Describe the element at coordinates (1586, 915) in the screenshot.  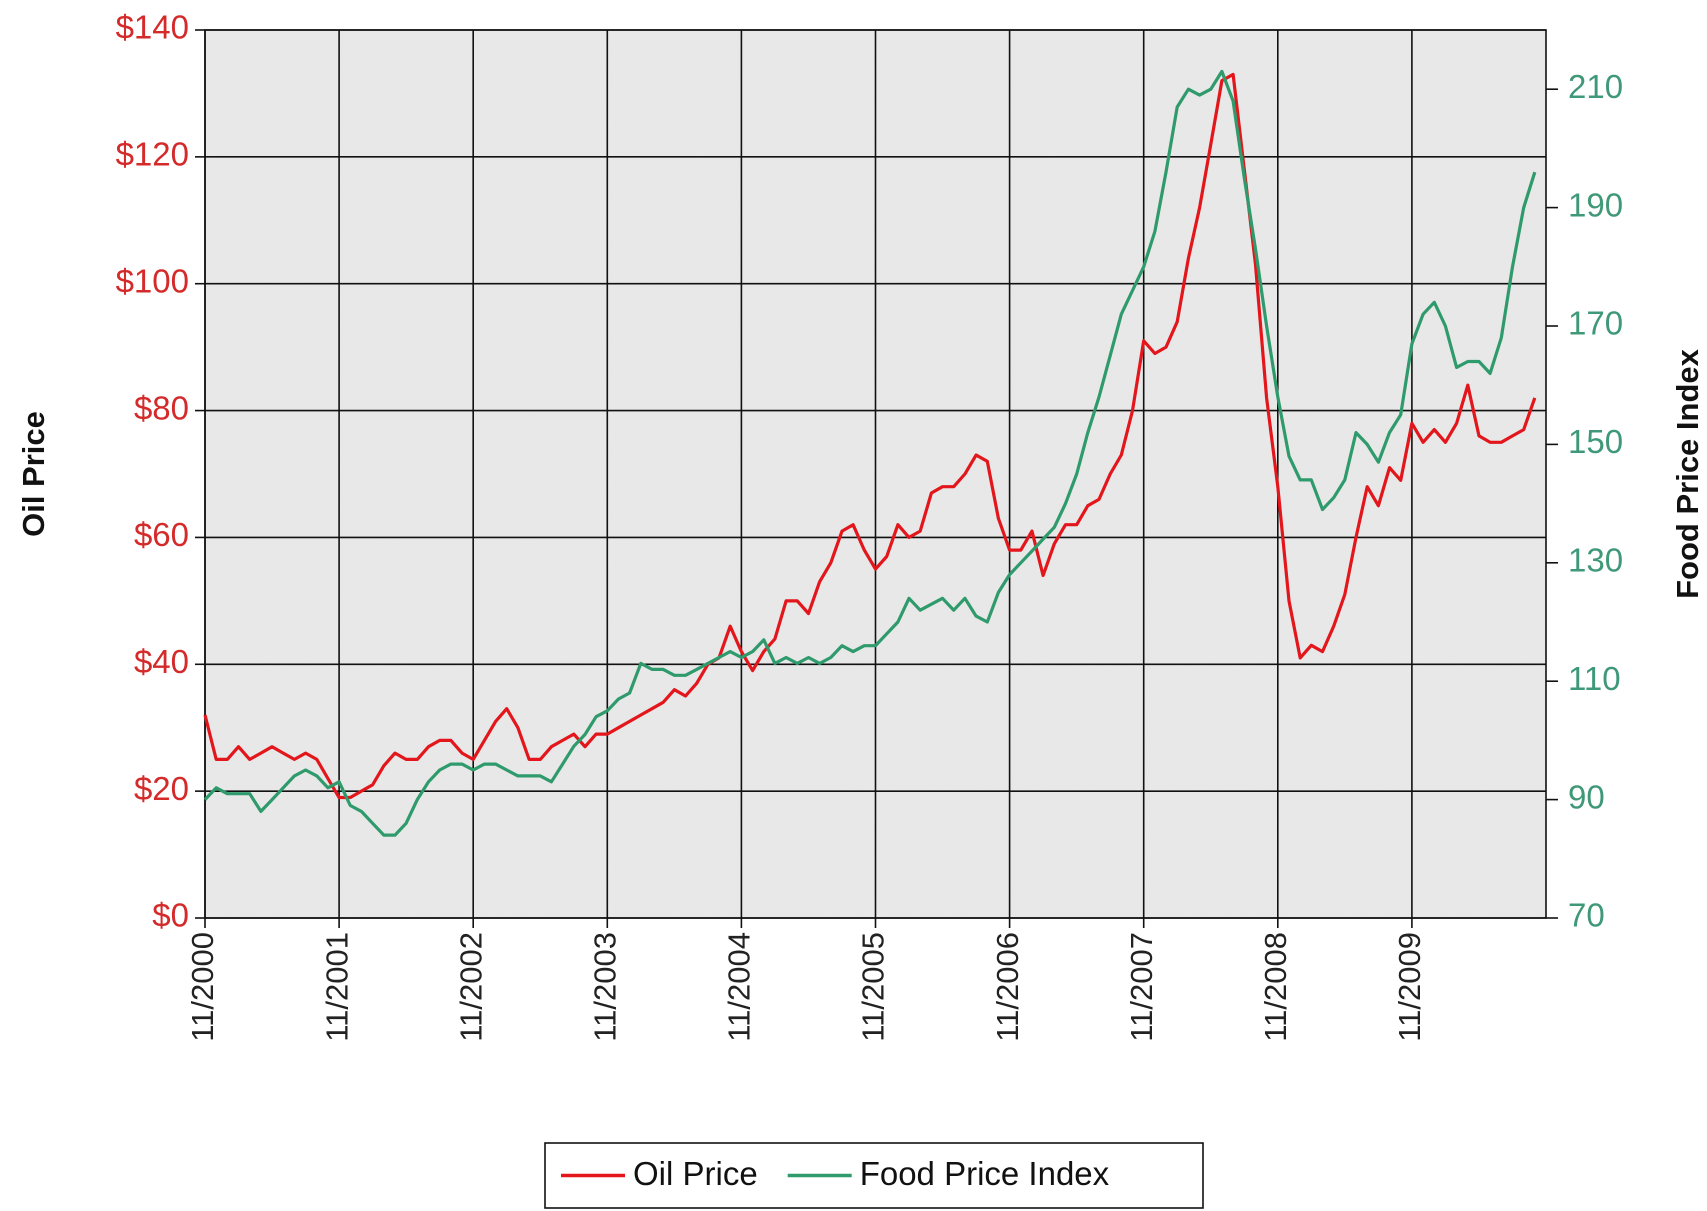
I see `y2-tick-label: 70` at that location.